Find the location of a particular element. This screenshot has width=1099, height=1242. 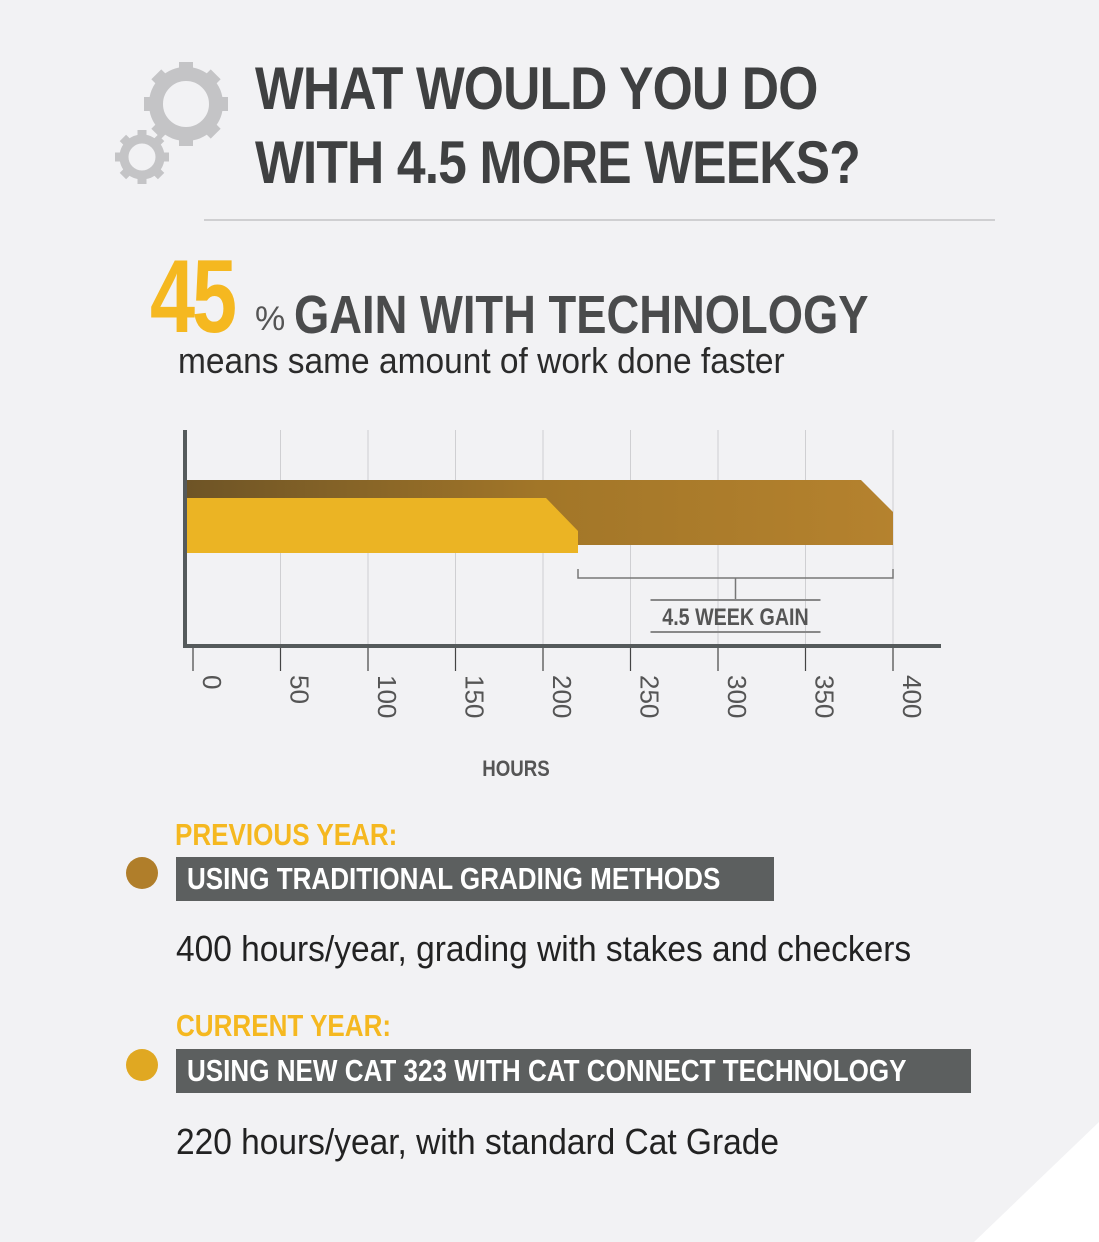

page-title: WHAT WOULD YOU DO WITH 4.5 MORE WEEKS? is located at coordinates (558, 126).